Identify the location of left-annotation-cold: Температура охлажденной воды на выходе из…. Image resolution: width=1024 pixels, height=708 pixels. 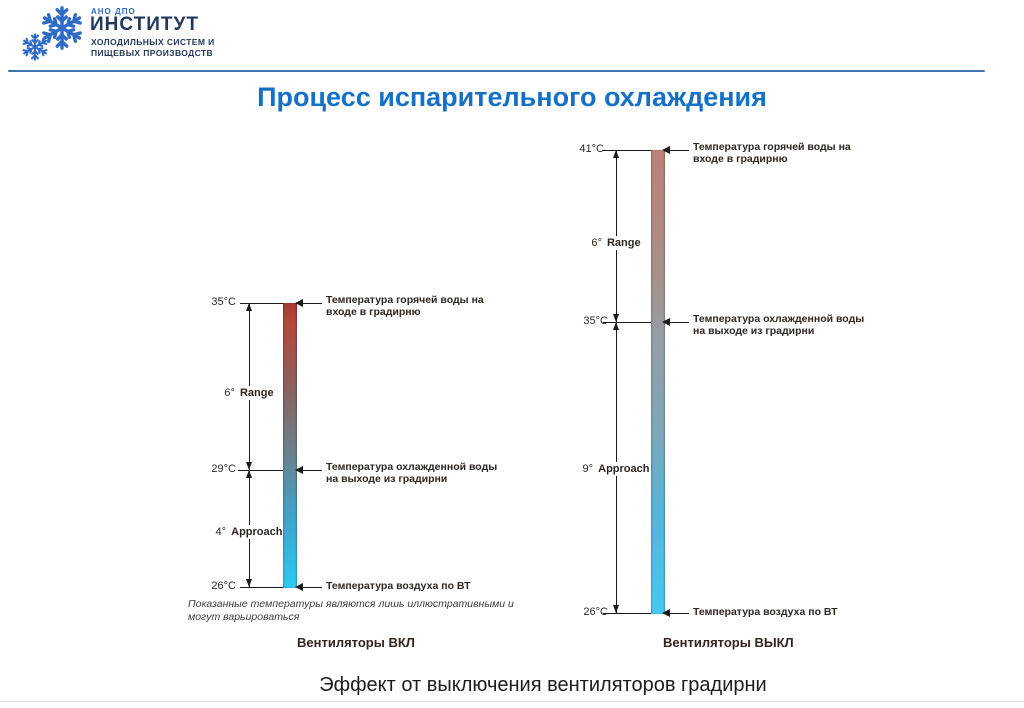
(412, 473).